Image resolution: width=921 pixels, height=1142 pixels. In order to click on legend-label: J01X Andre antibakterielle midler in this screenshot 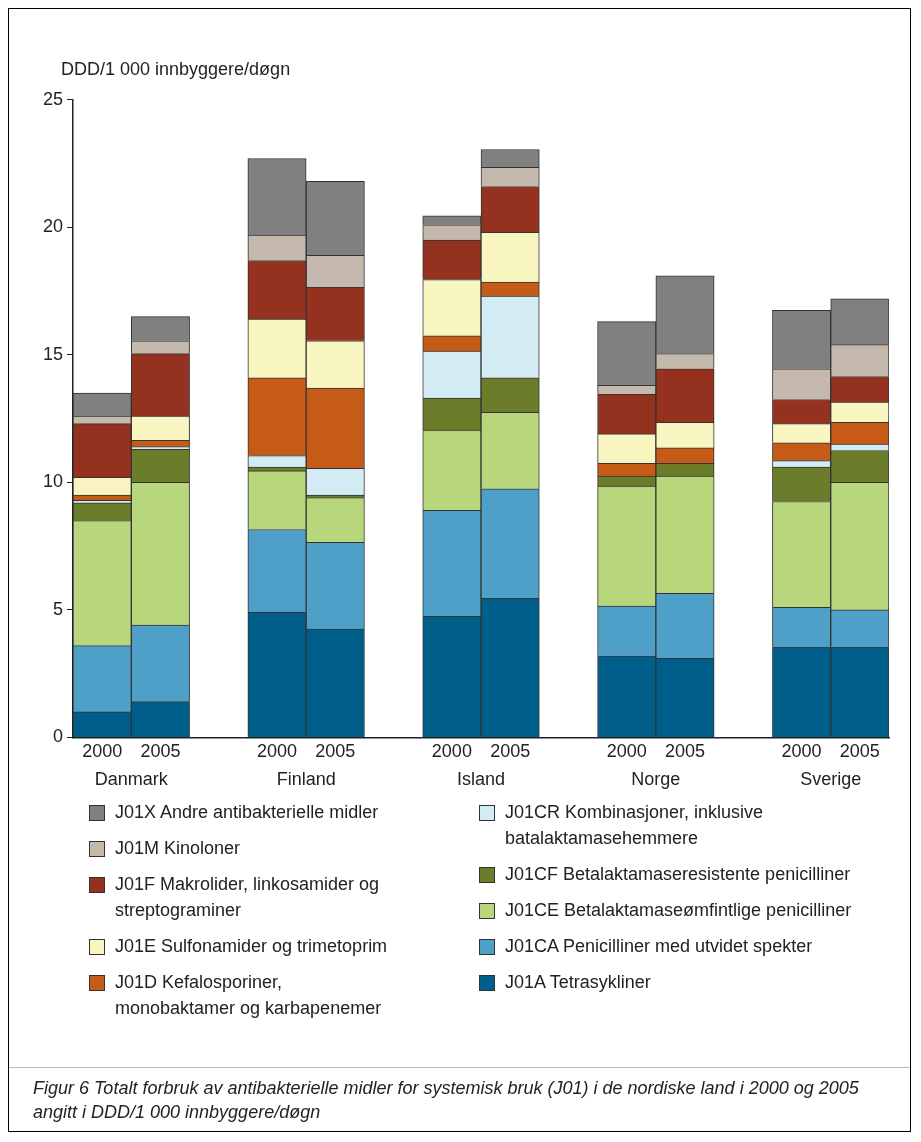, I will do `click(247, 812)`.